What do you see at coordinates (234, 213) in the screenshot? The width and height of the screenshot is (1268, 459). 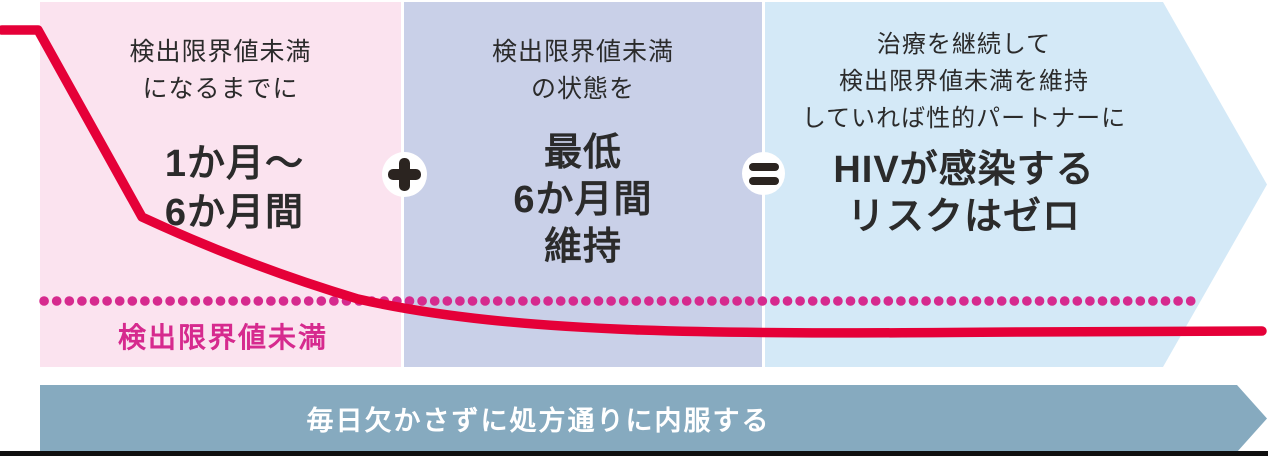 I see `panel1-highlight-line2: 6か月間` at bounding box center [234, 213].